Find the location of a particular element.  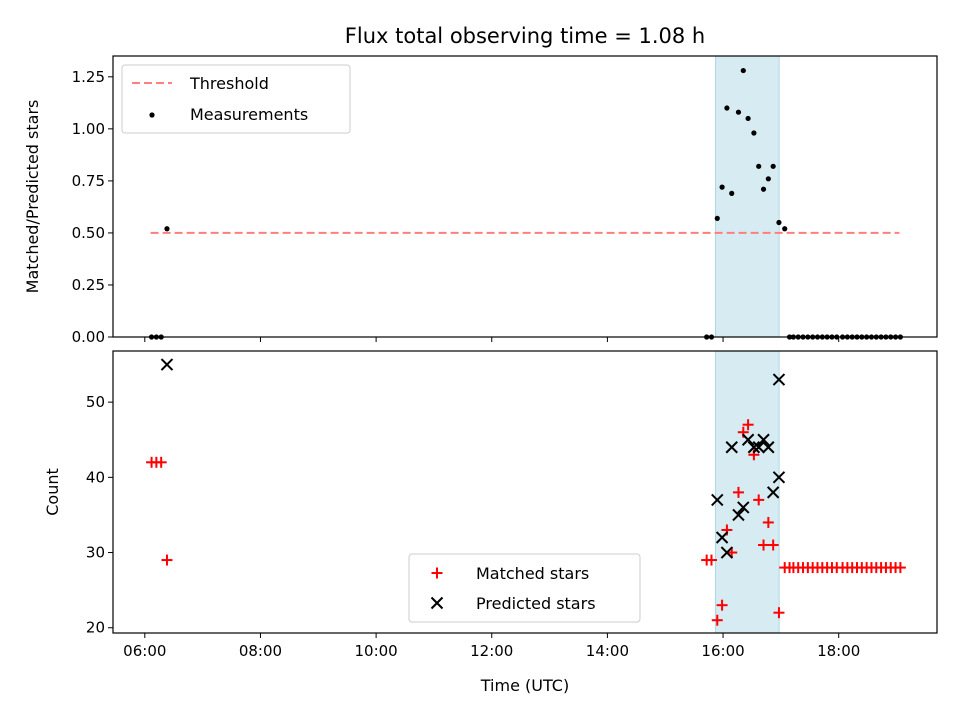

bottom-y-axis-label: Count is located at coordinates (52, 492).